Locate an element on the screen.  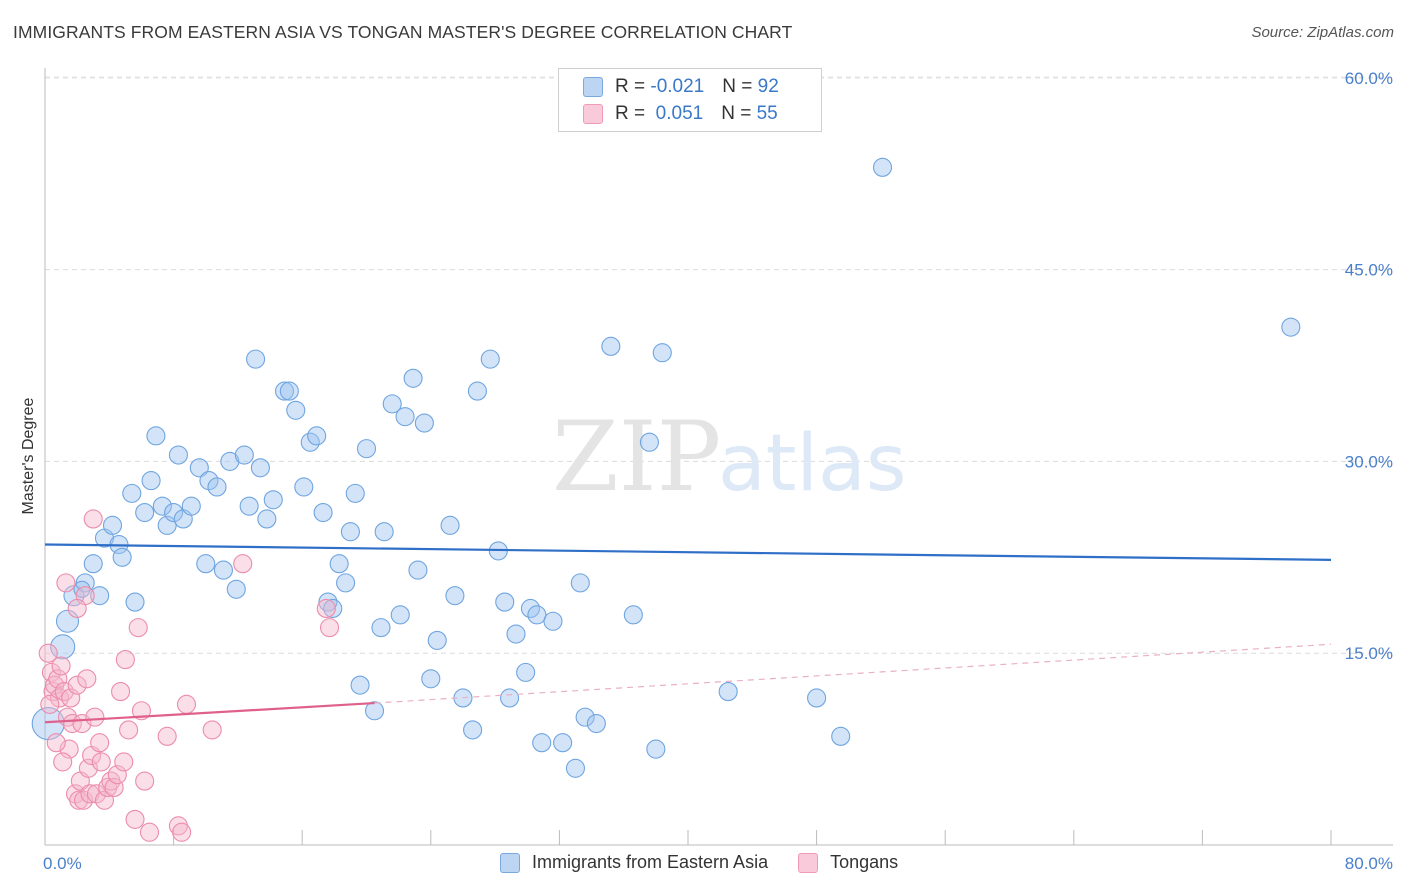
legend-item-tongans: Tongans is located at coordinates (848, 862).